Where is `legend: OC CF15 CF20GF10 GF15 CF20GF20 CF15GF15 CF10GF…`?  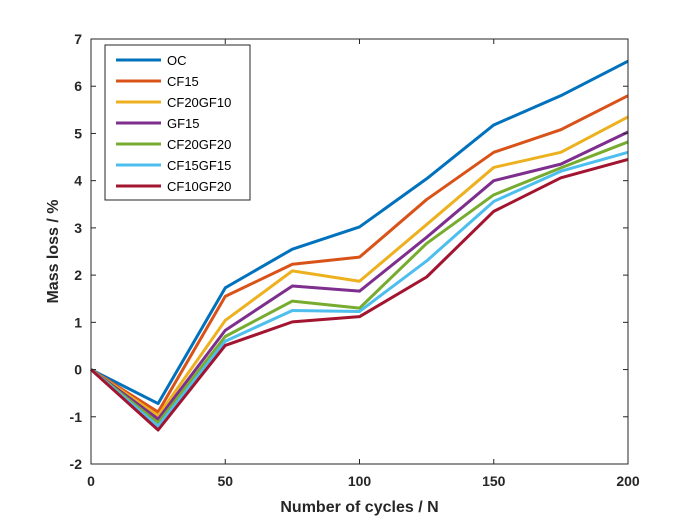 legend: OC CF15 CF20GF10 GF15 CF20GF20 CF15GF15 CF10GF… is located at coordinates (177, 122).